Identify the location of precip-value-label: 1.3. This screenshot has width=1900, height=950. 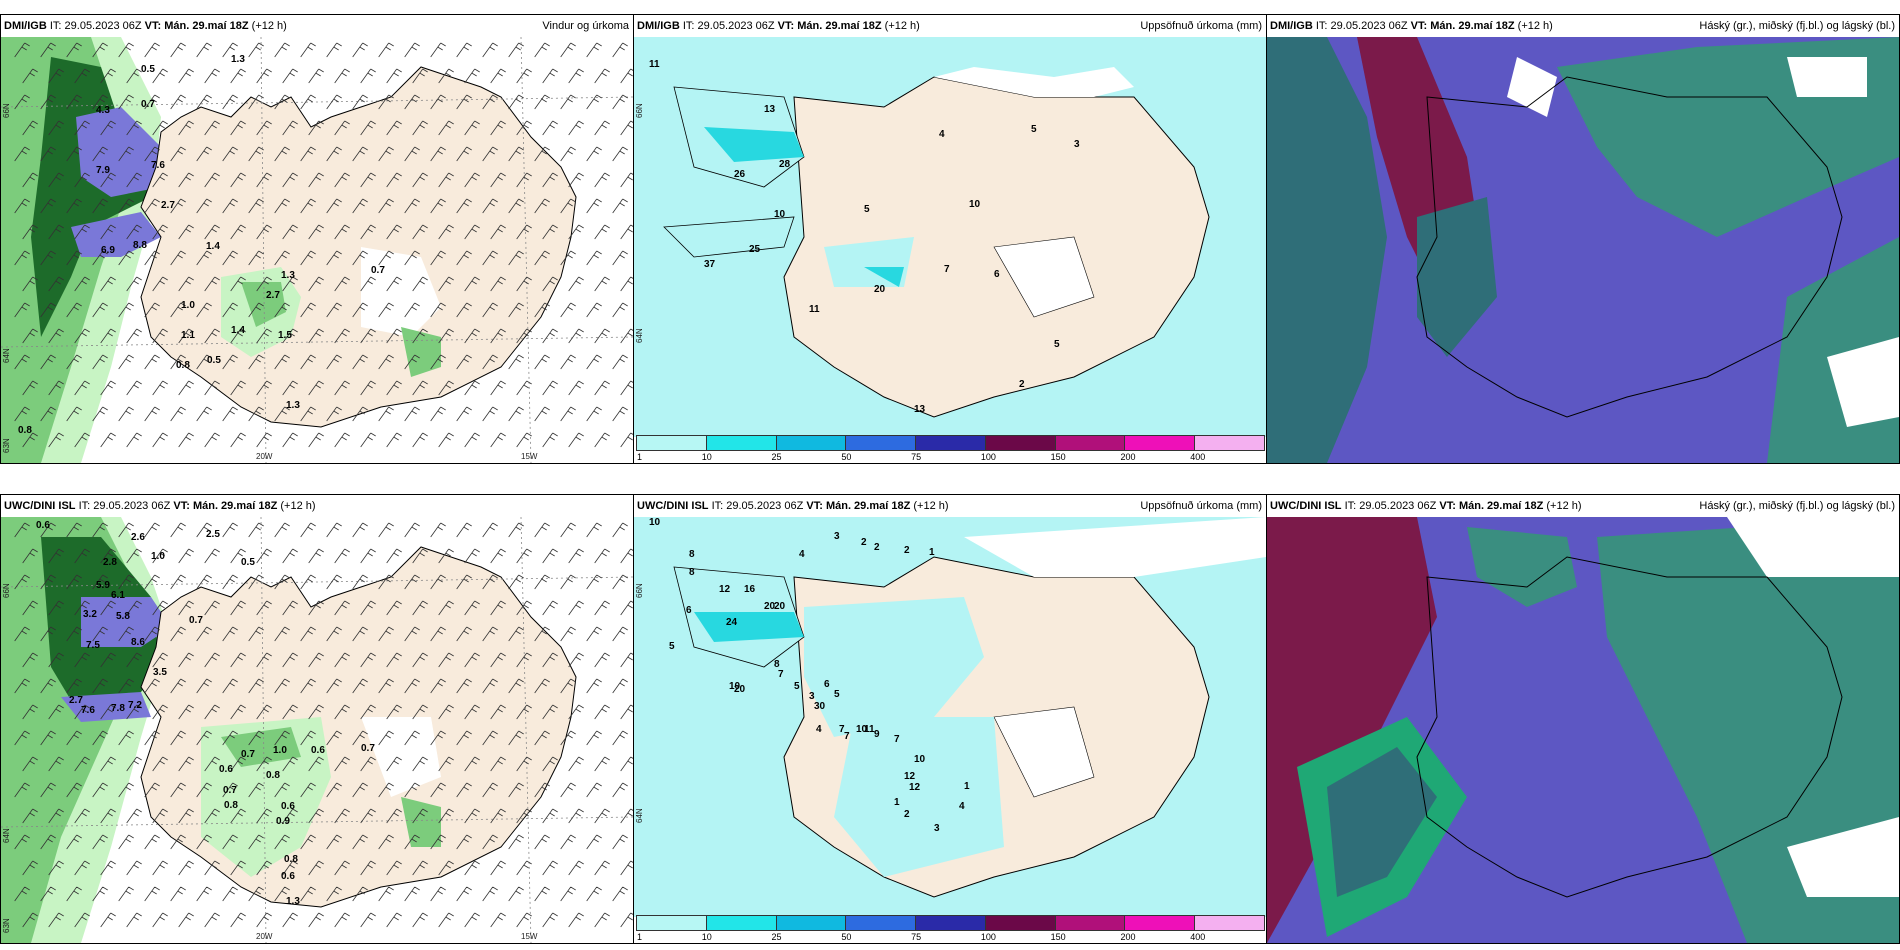
(293, 901).